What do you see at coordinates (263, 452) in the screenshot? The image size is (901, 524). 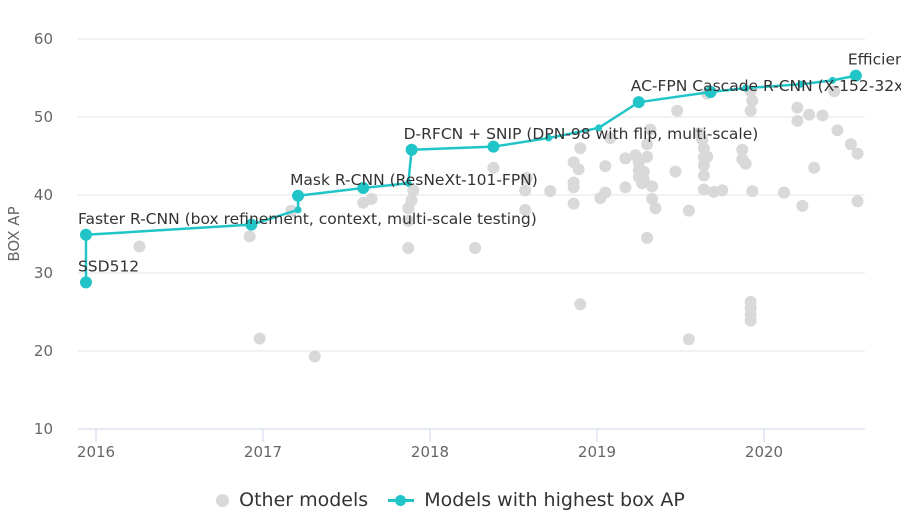 I see `x-tick-label: 2017` at bounding box center [263, 452].